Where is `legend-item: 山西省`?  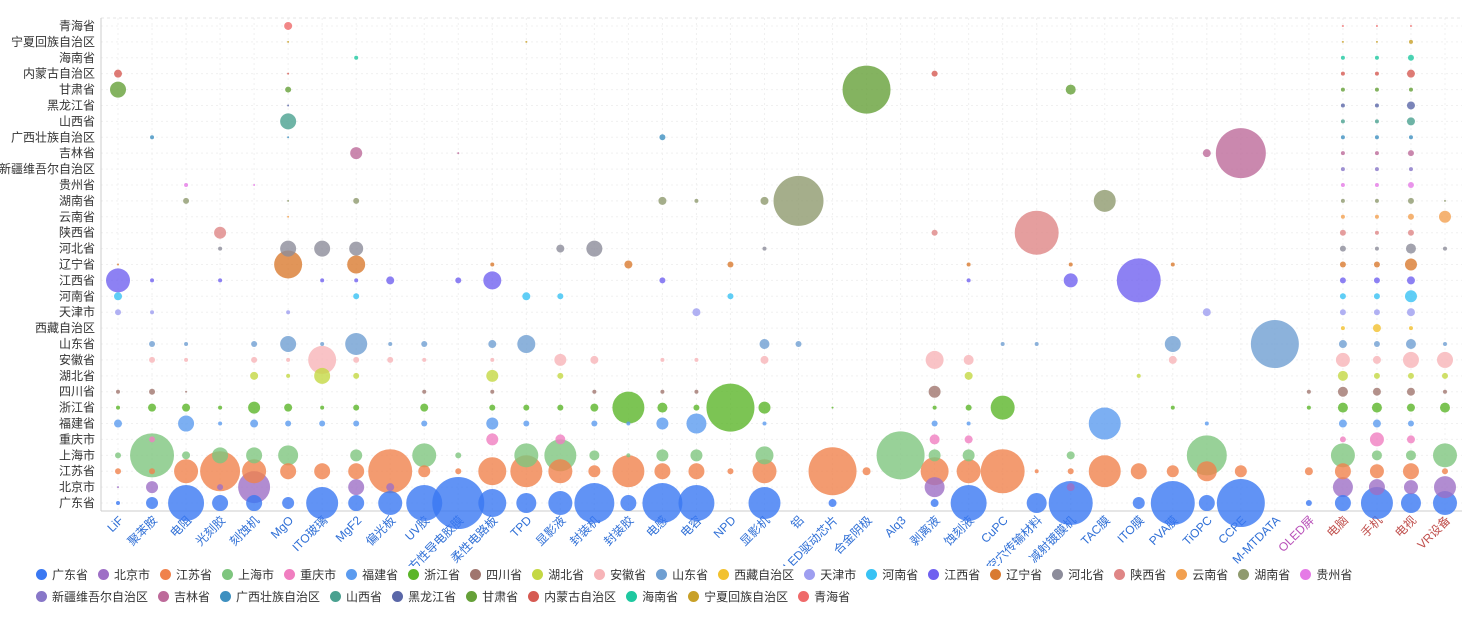 legend-item: 山西省 is located at coordinates (356, 596).